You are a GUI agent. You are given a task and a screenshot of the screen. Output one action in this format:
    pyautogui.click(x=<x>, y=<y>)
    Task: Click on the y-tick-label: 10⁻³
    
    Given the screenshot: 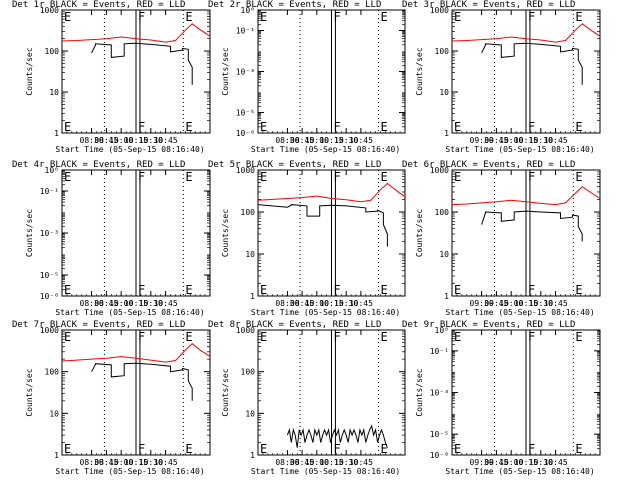 What is the action you would take?
    pyautogui.click(x=49, y=233)
    